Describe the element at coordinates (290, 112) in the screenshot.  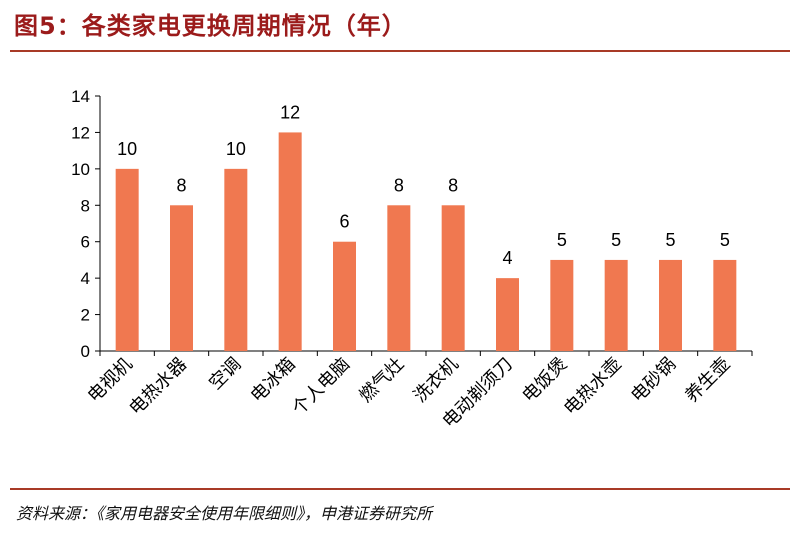
I see `data-label: 12` at that location.